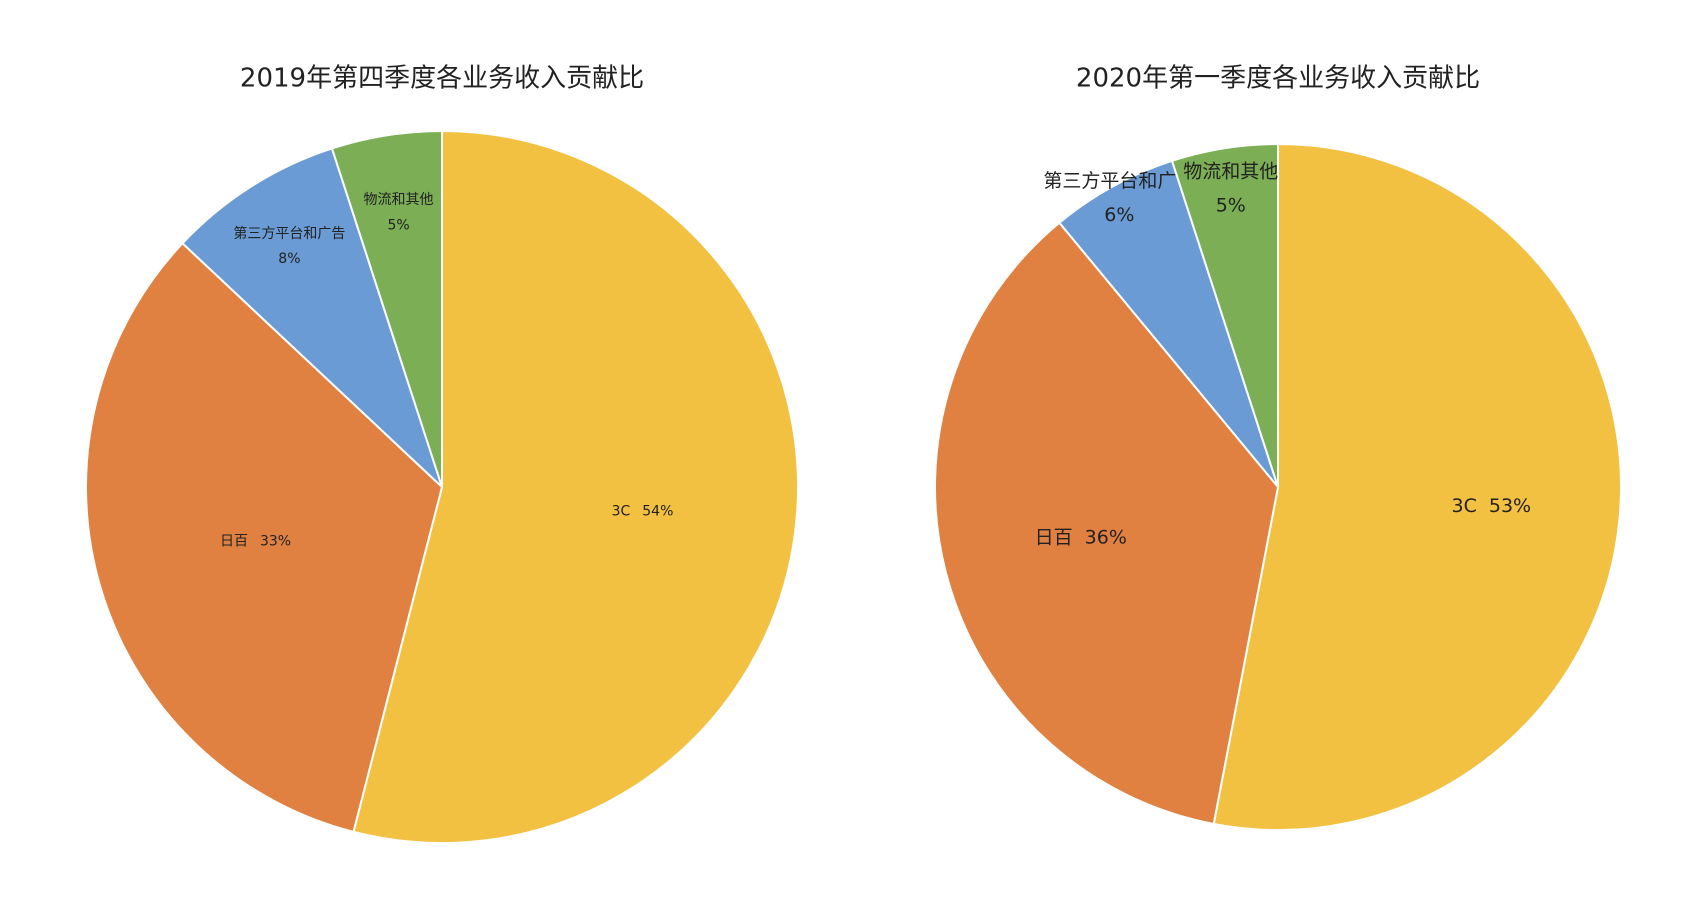  Describe the element at coordinates (1119, 215) in the screenshot. I see `slice-value: 6%` at that location.